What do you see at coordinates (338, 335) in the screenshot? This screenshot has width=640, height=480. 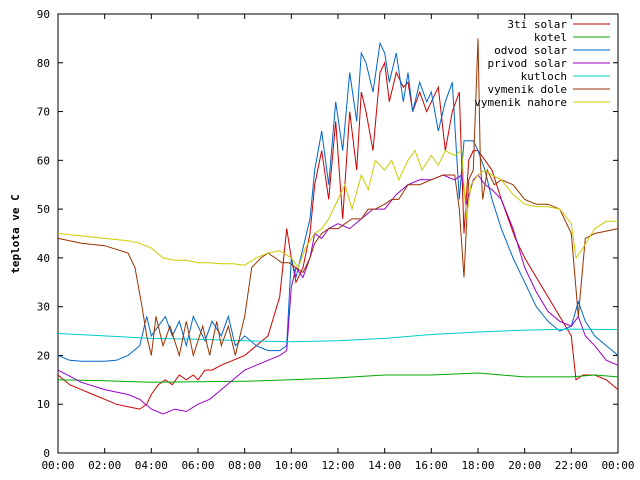 I see `series-line-kutloch` at bounding box center [338, 335].